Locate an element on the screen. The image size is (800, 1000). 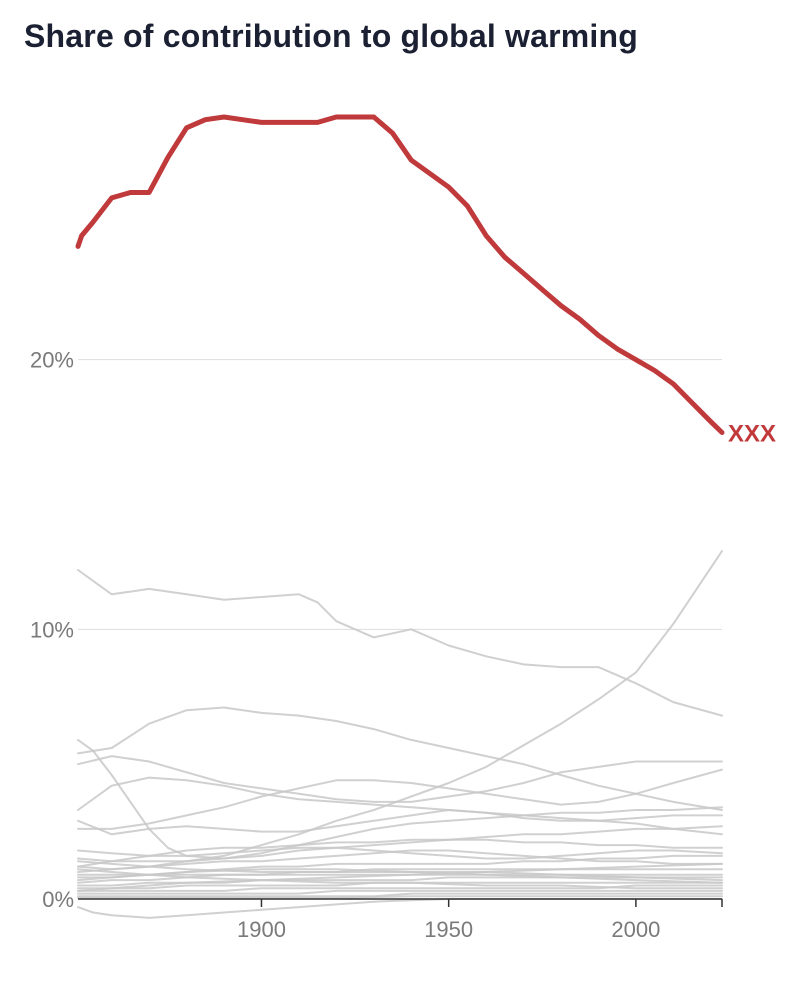
chart-title: Share of contribution to global warming is located at coordinates (331, 36).